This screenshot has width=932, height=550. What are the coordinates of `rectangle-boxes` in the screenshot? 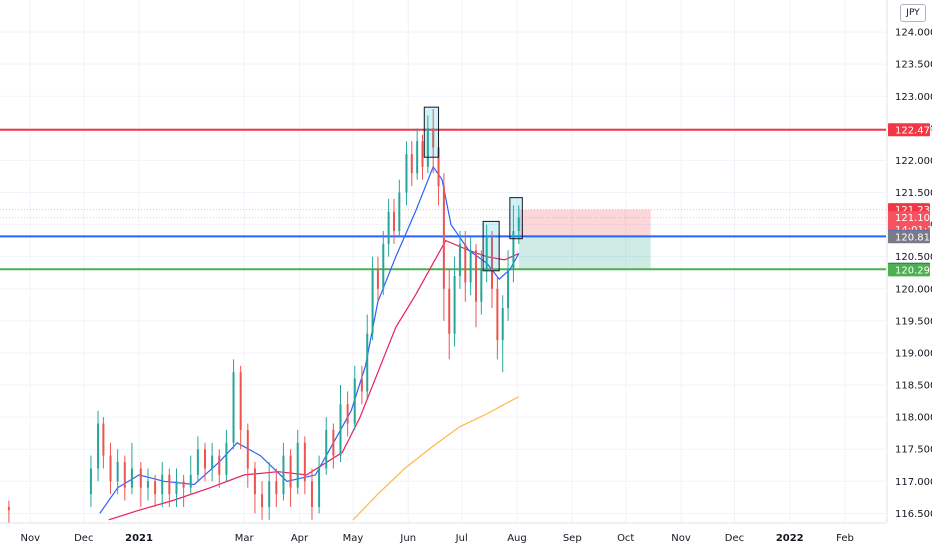 It's located at (473, 189).